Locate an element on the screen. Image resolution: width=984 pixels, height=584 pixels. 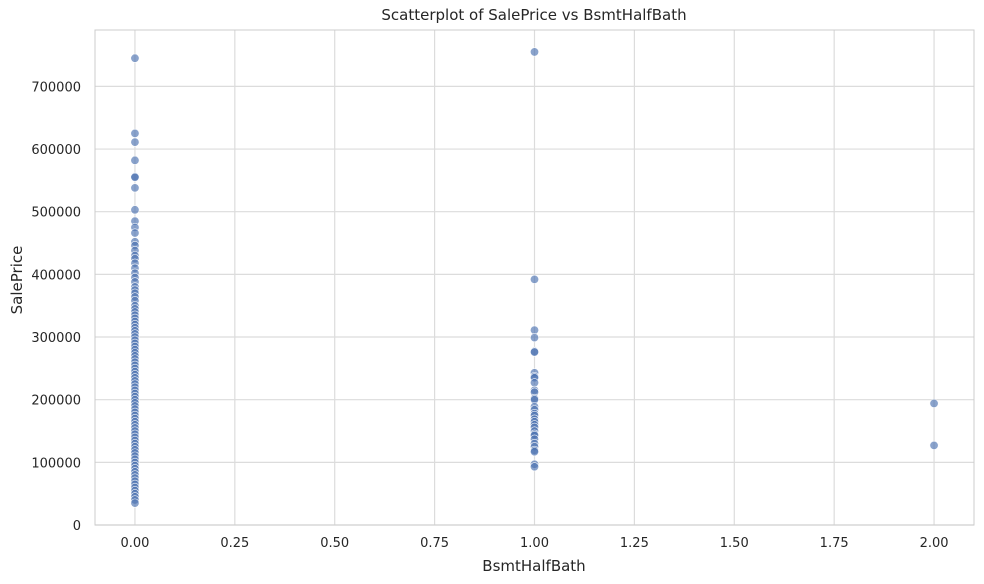
y-axis-label: SalePrice is located at coordinates (17, 280).